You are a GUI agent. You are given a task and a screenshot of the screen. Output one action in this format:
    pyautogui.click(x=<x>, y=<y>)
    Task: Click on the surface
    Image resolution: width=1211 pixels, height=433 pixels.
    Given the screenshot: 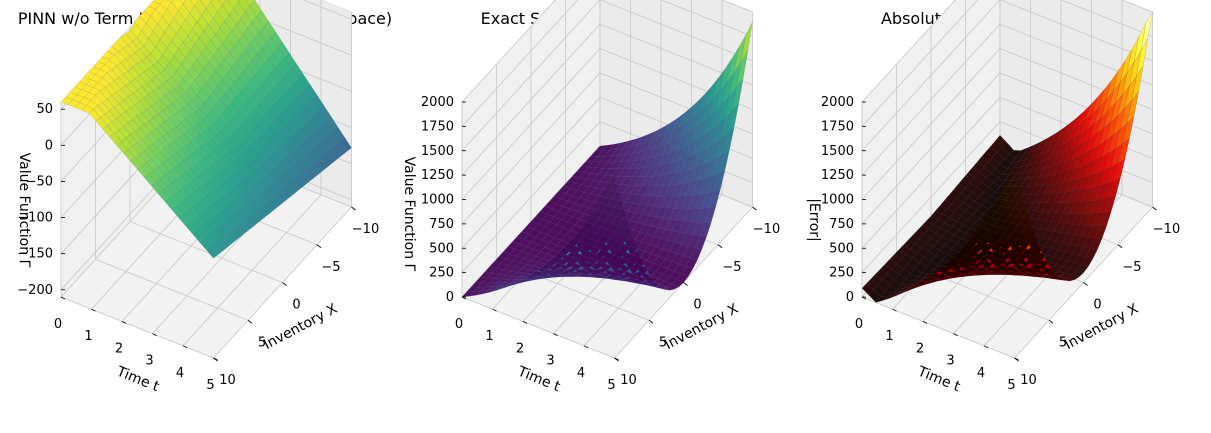 What is the action you would take?
    pyautogui.click(x=206, y=129)
    